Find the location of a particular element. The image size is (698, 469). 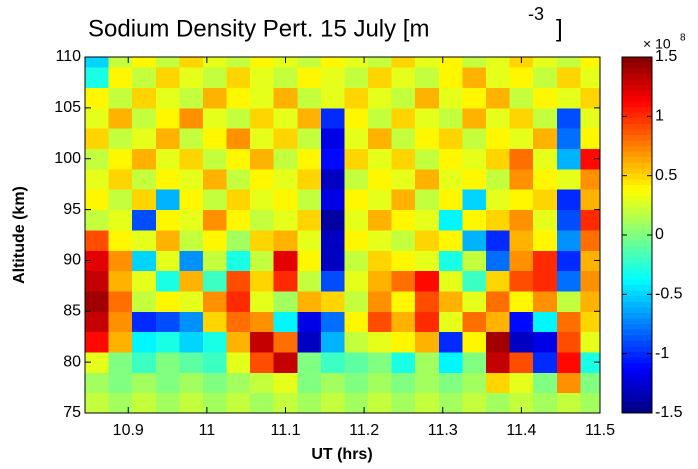

colorbar-exponent: 8 is located at coordinates (683, 38).